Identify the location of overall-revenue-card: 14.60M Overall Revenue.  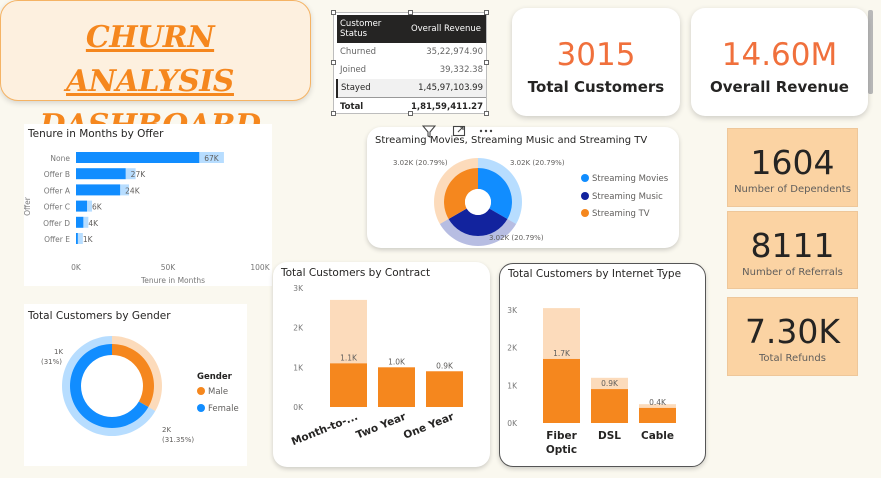
(779, 62).